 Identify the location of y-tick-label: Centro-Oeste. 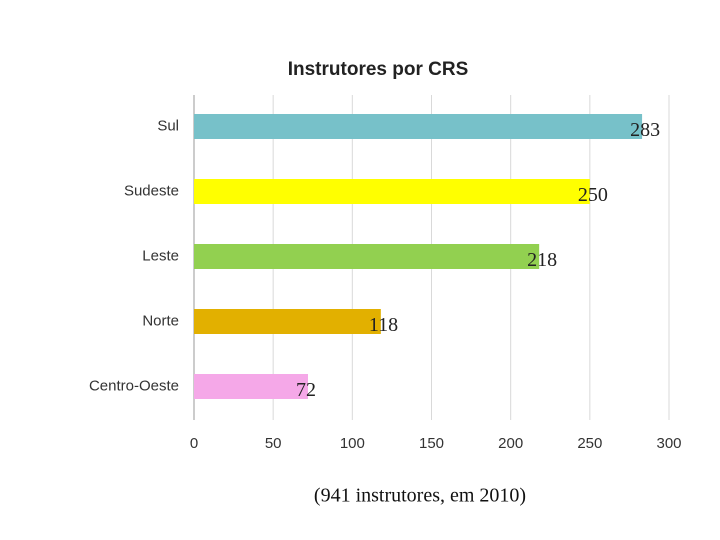
(134, 385).